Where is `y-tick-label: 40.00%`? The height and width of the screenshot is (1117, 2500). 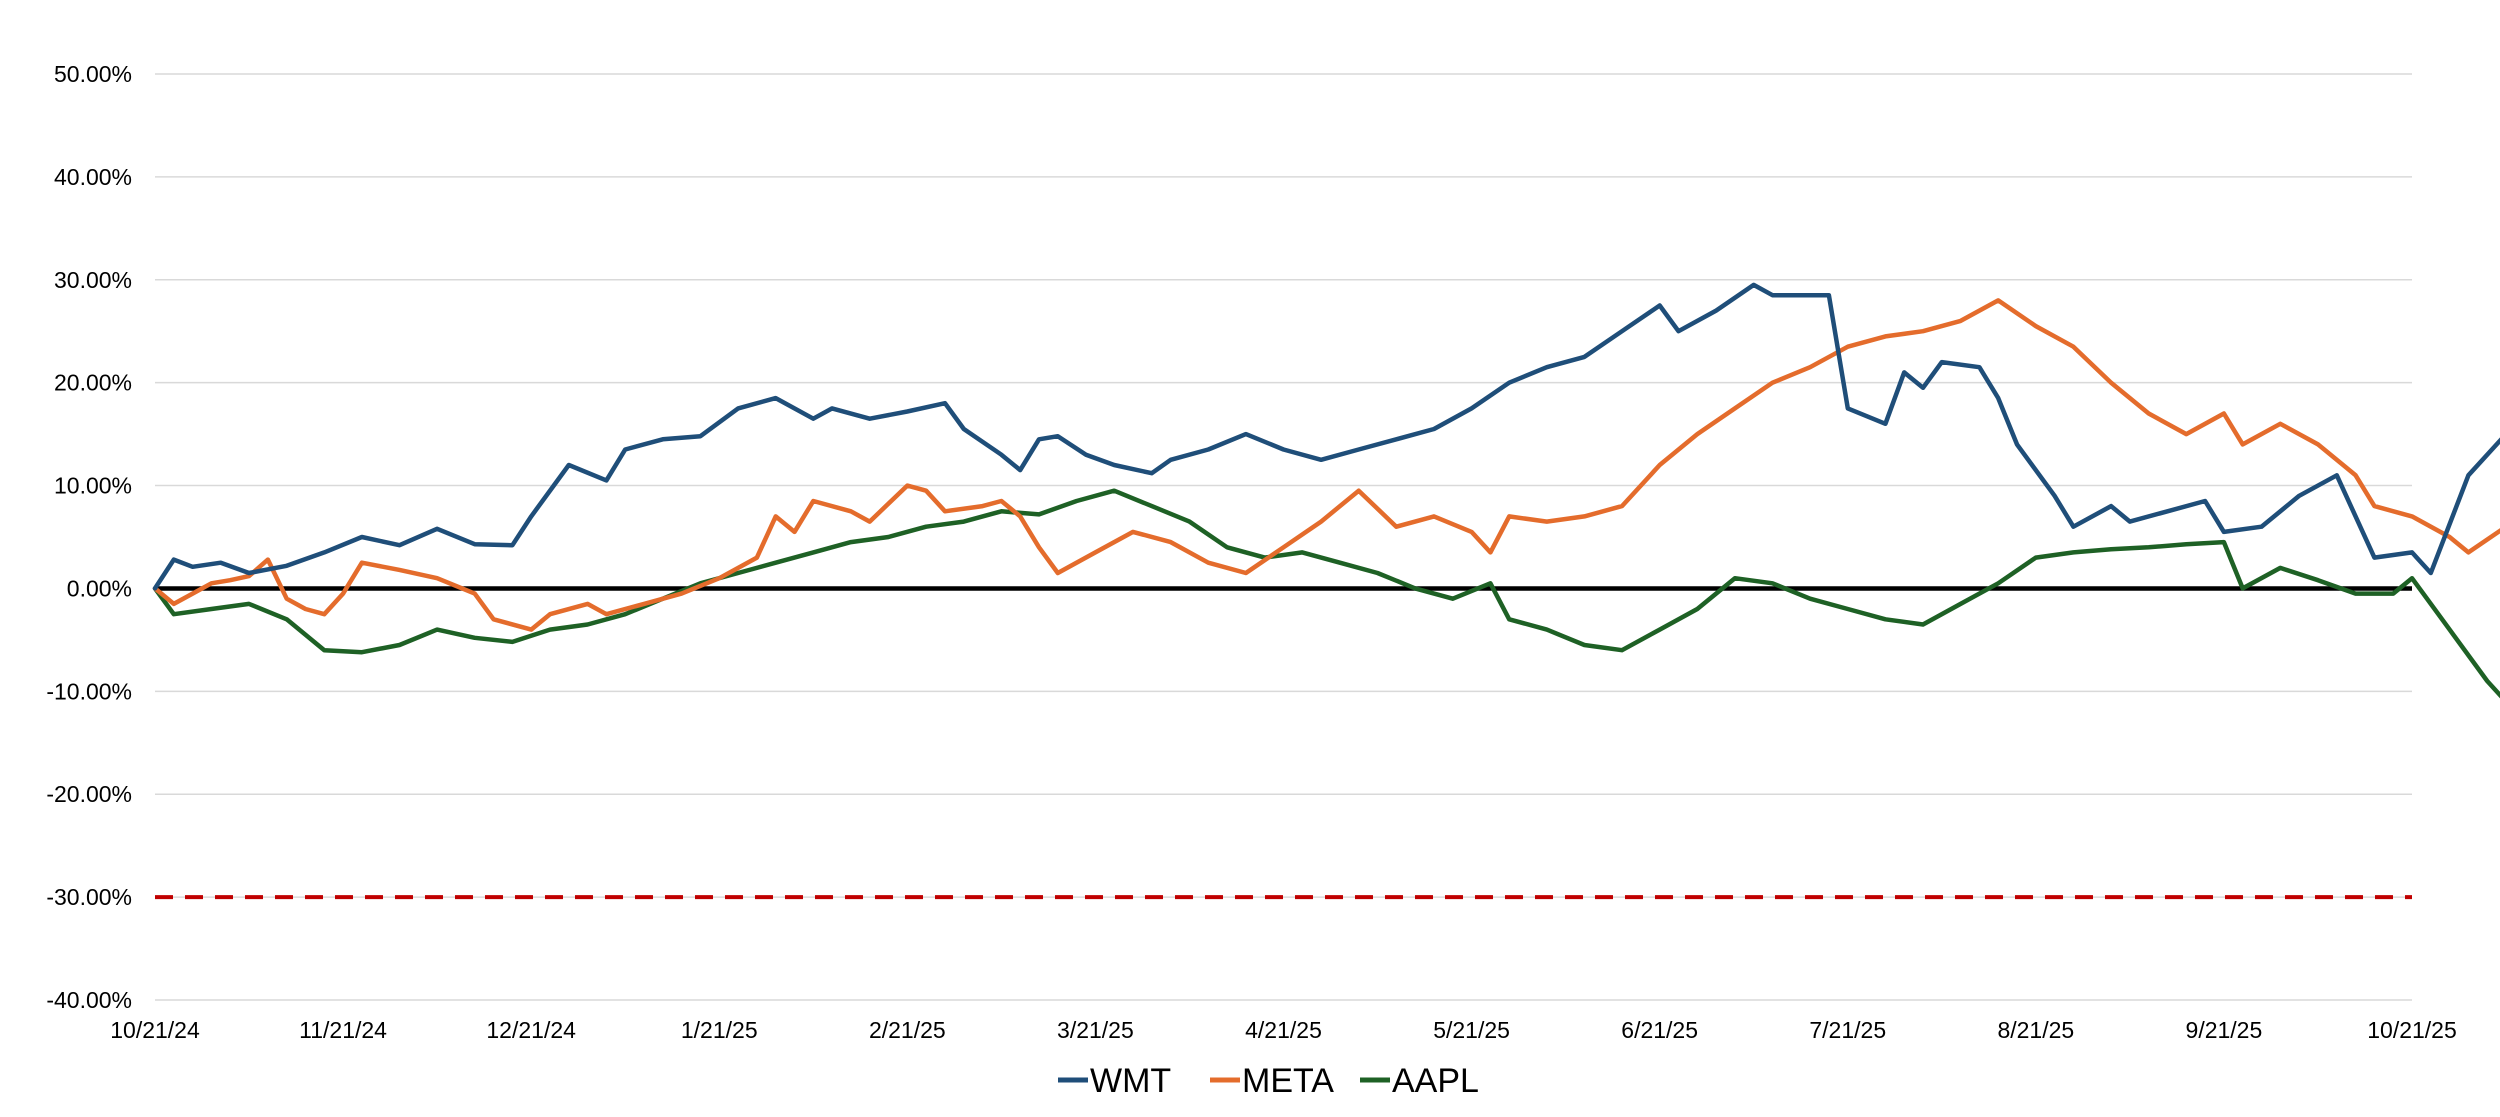 y-tick-label: 40.00% is located at coordinates (93, 177).